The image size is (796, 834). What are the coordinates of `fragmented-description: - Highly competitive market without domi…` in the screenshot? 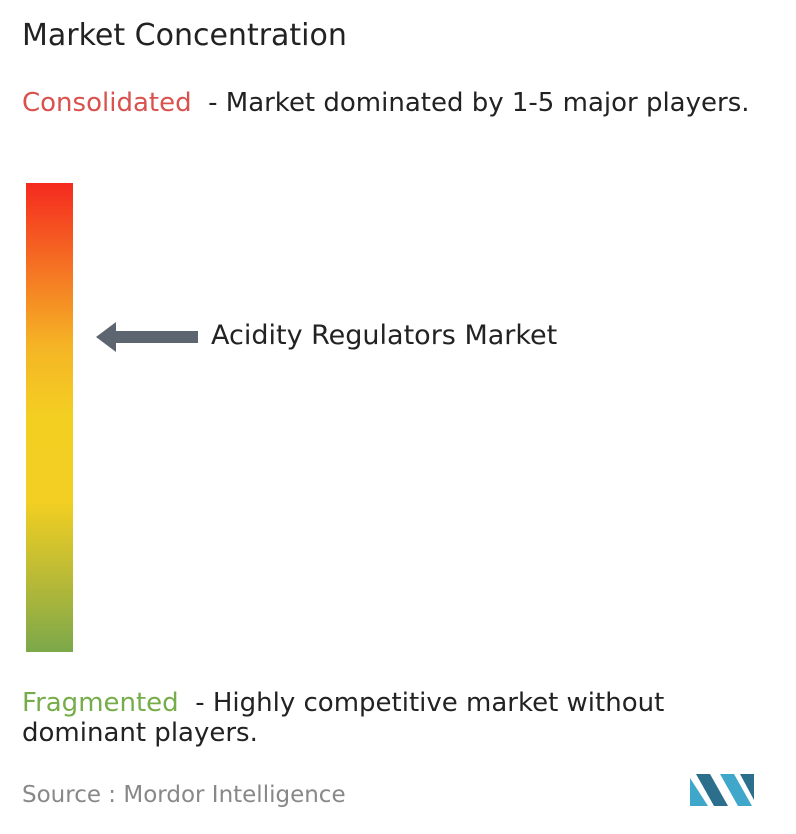 It's located at (343, 718).